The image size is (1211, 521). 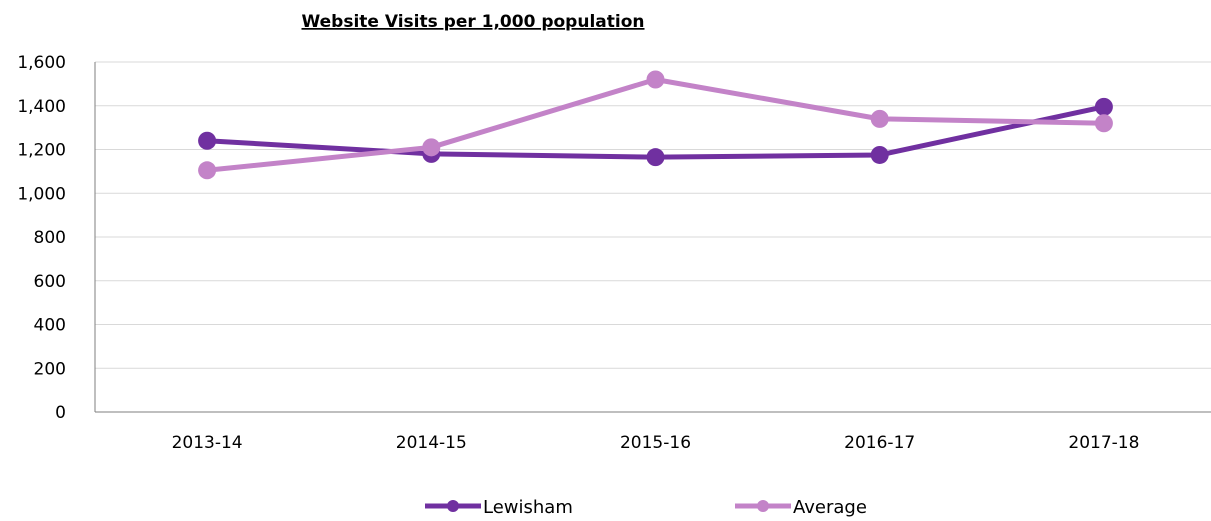 What do you see at coordinates (41, 194) in the screenshot?
I see `y-tick-label: 1,000` at bounding box center [41, 194].